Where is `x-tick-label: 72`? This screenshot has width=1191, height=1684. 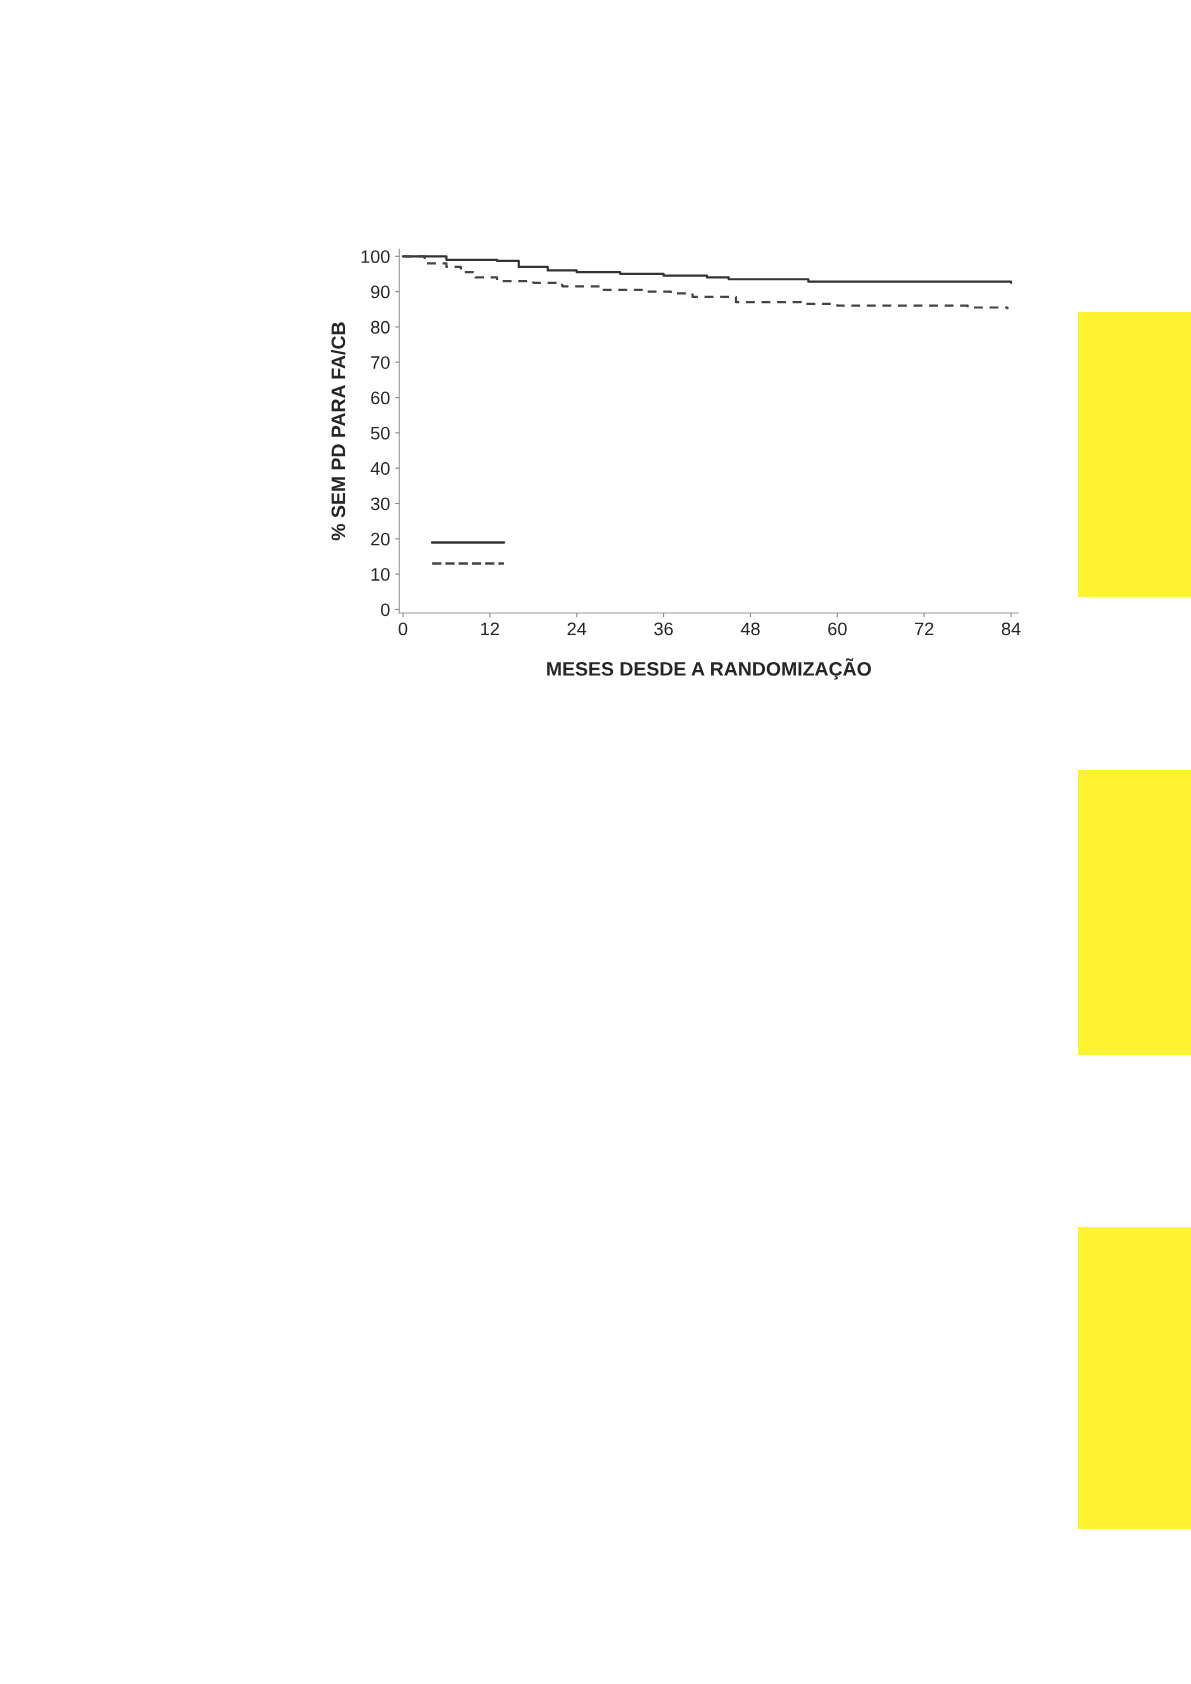
x-tick-label: 72 is located at coordinates (924, 629).